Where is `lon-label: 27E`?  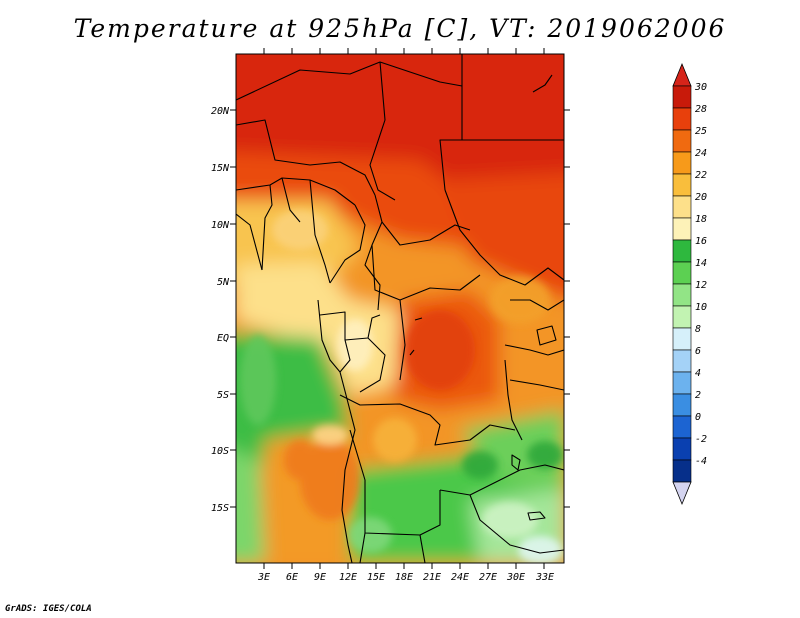 lon-label: 27E is located at coordinates (488, 577).